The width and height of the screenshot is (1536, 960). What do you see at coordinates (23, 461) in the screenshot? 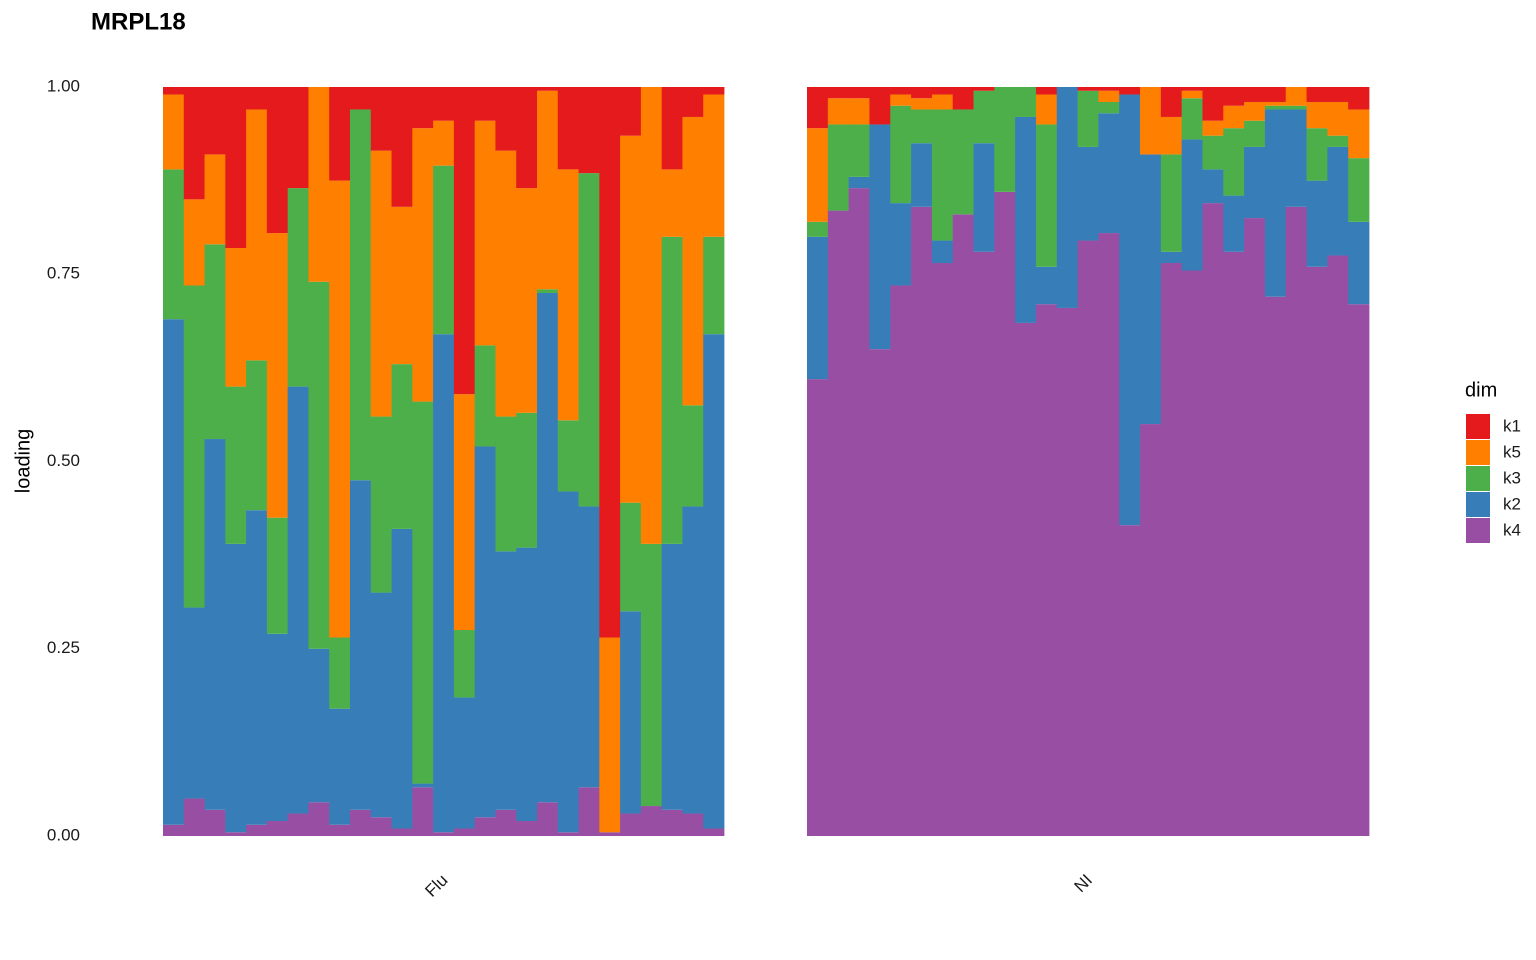
I see `y-axis-title: loading` at bounding box center [23, 461].